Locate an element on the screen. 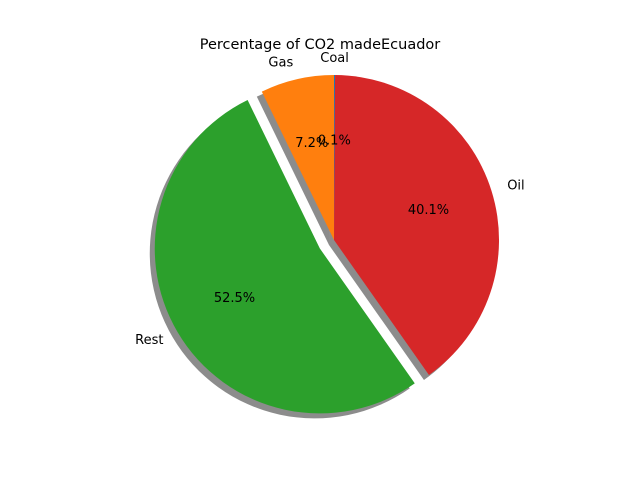 This screenshot has width=640, height=484. pie-label-rest: Rest is located at coordinates (149, 340).